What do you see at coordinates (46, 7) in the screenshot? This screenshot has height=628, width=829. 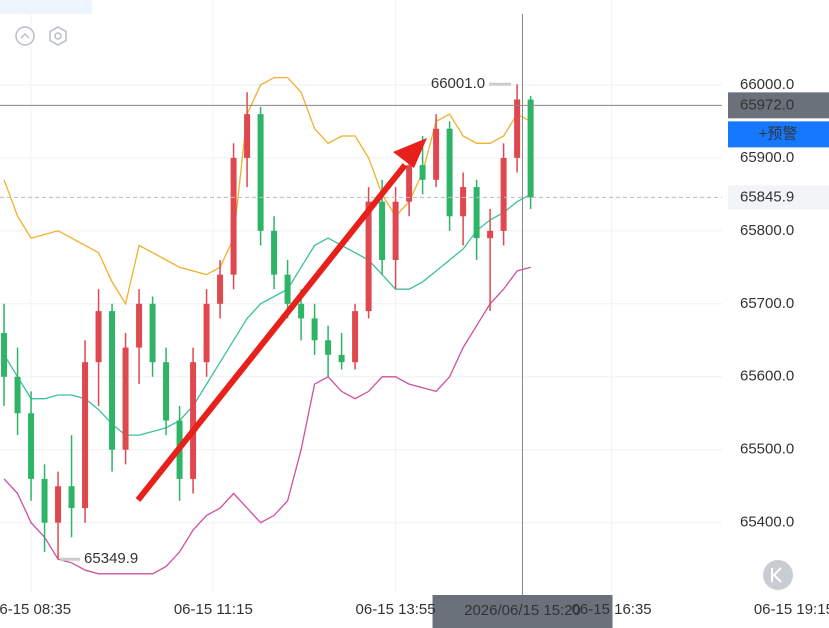 I see `top-tab` at bounding box center [46, 7].